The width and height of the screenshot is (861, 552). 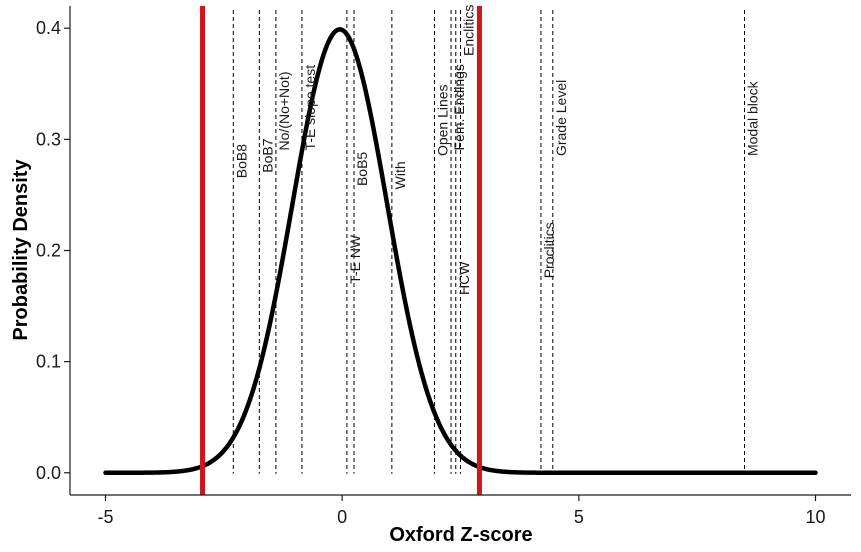 I want to click on y-tick-label: 0.3, so click(x=48, y=139).